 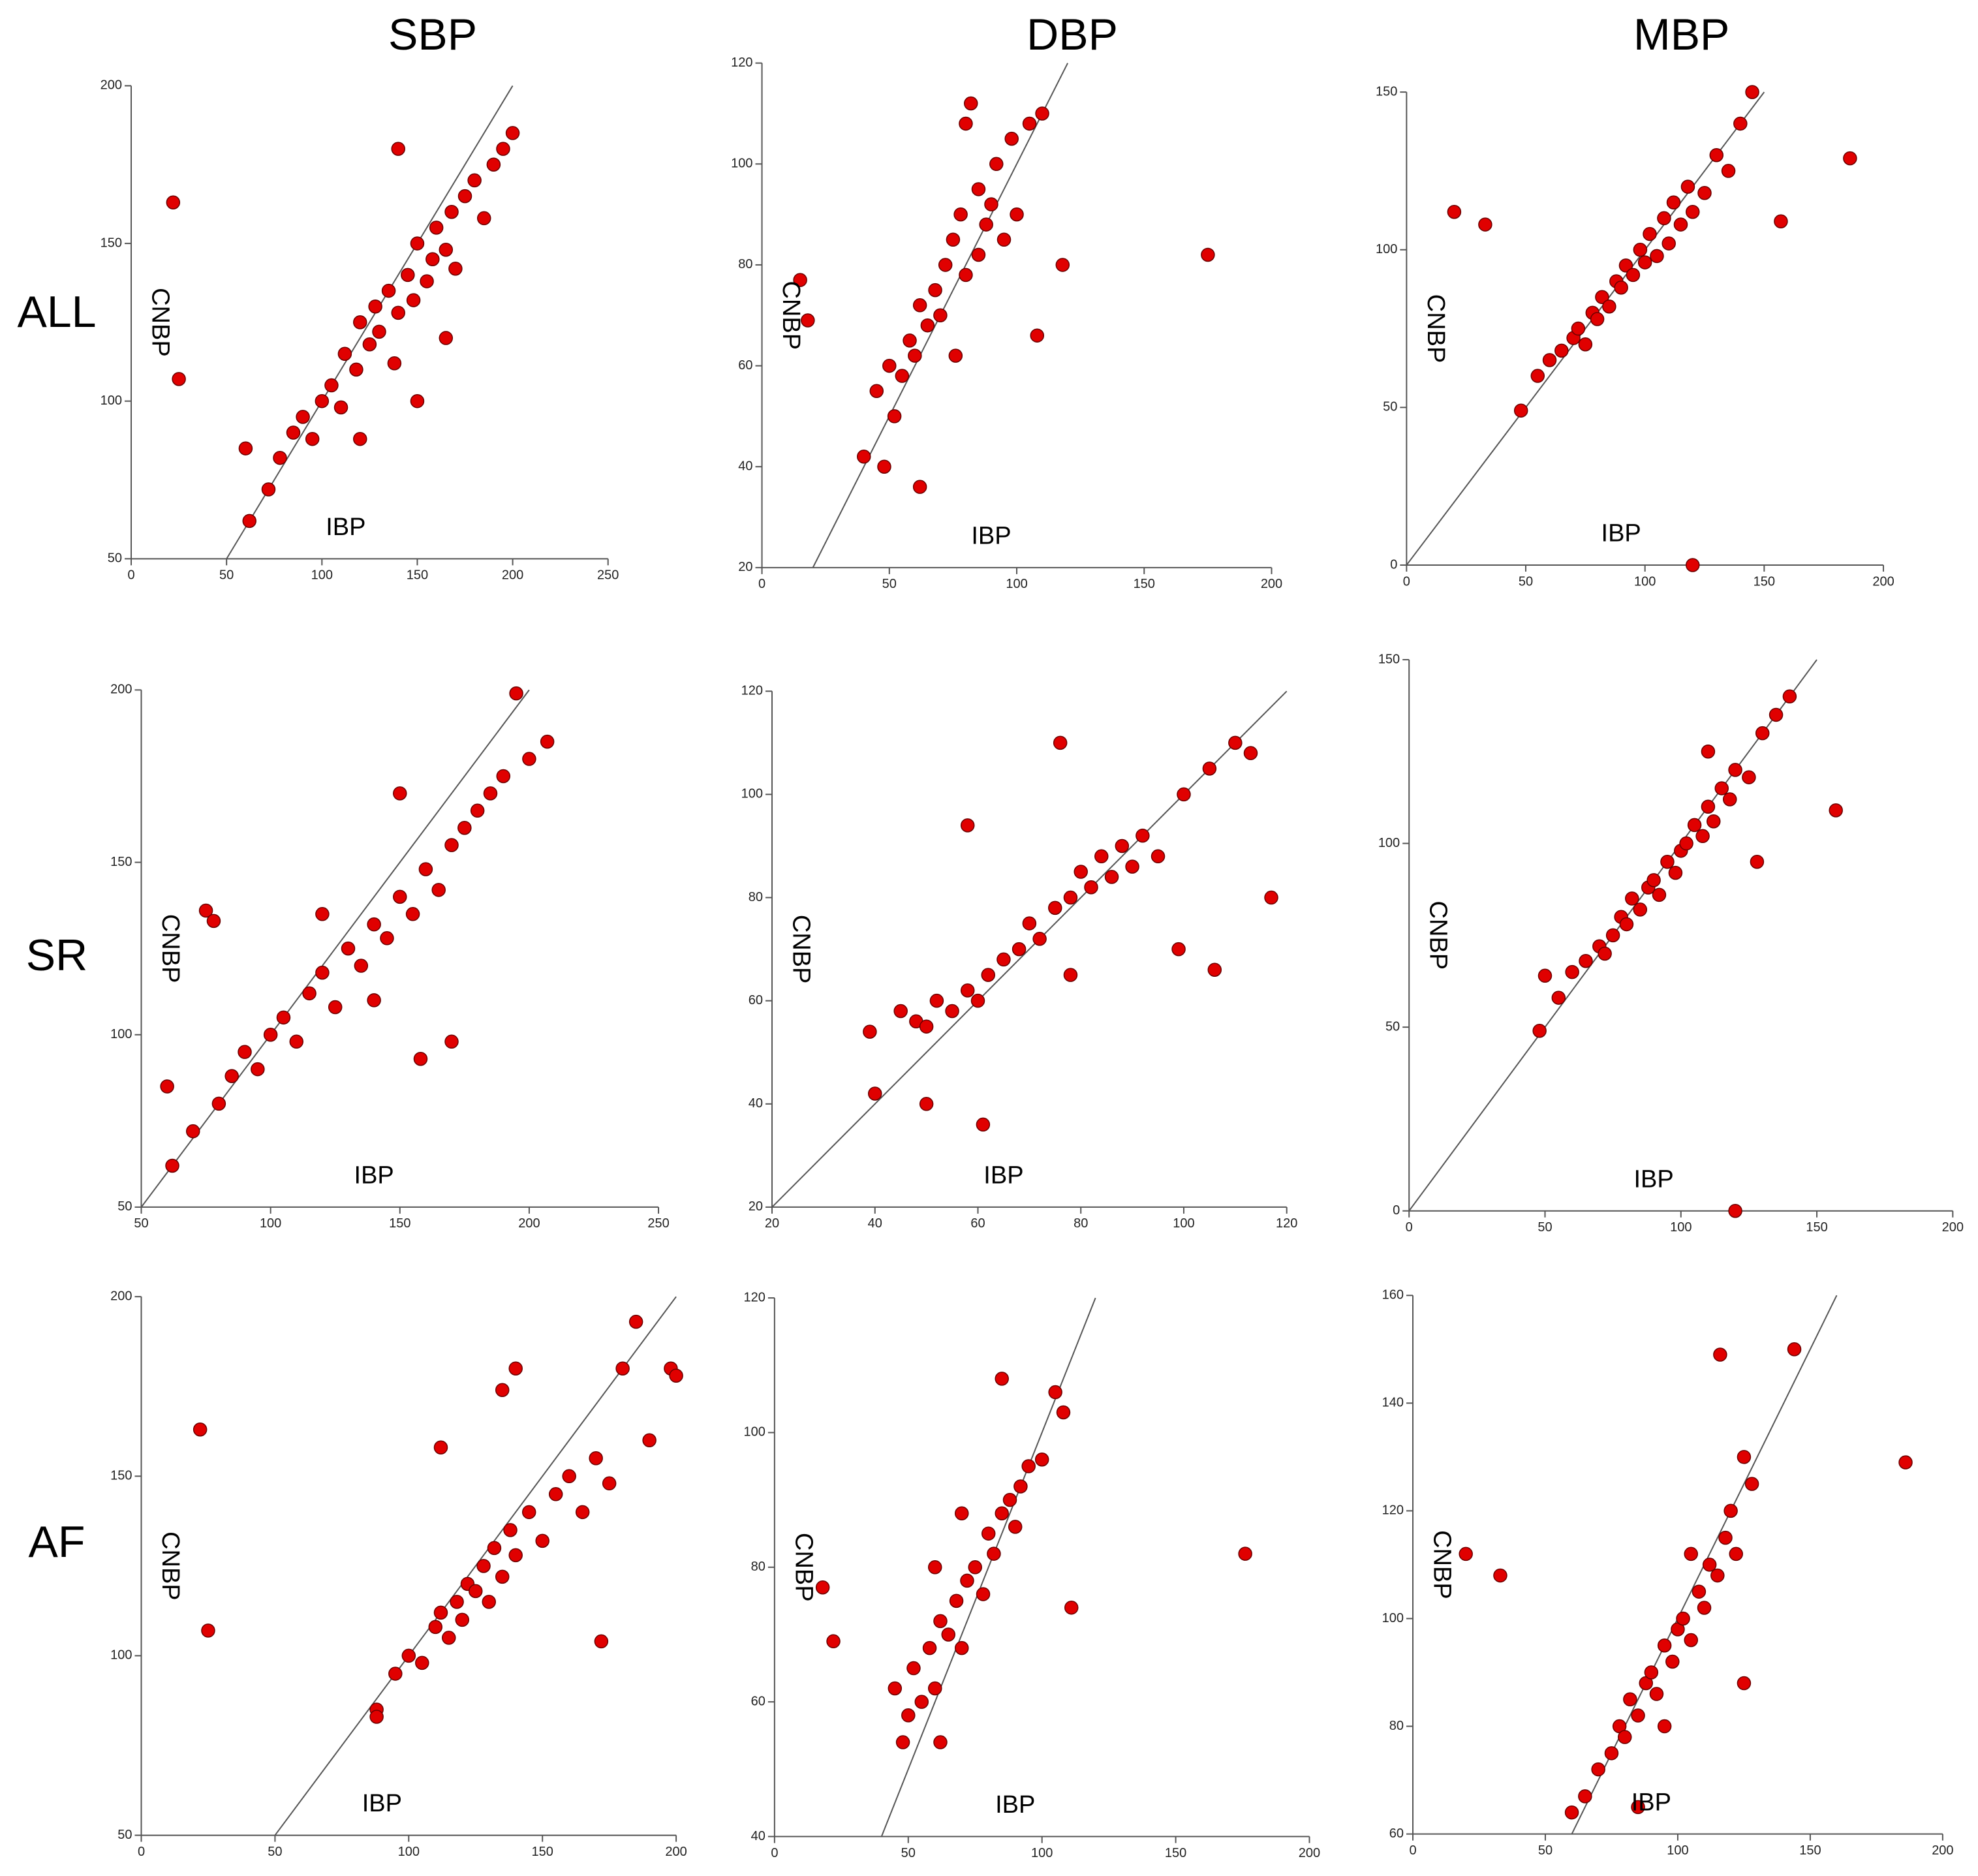 I want to click on x-tick-label: 0, so click(x=130, y=575).